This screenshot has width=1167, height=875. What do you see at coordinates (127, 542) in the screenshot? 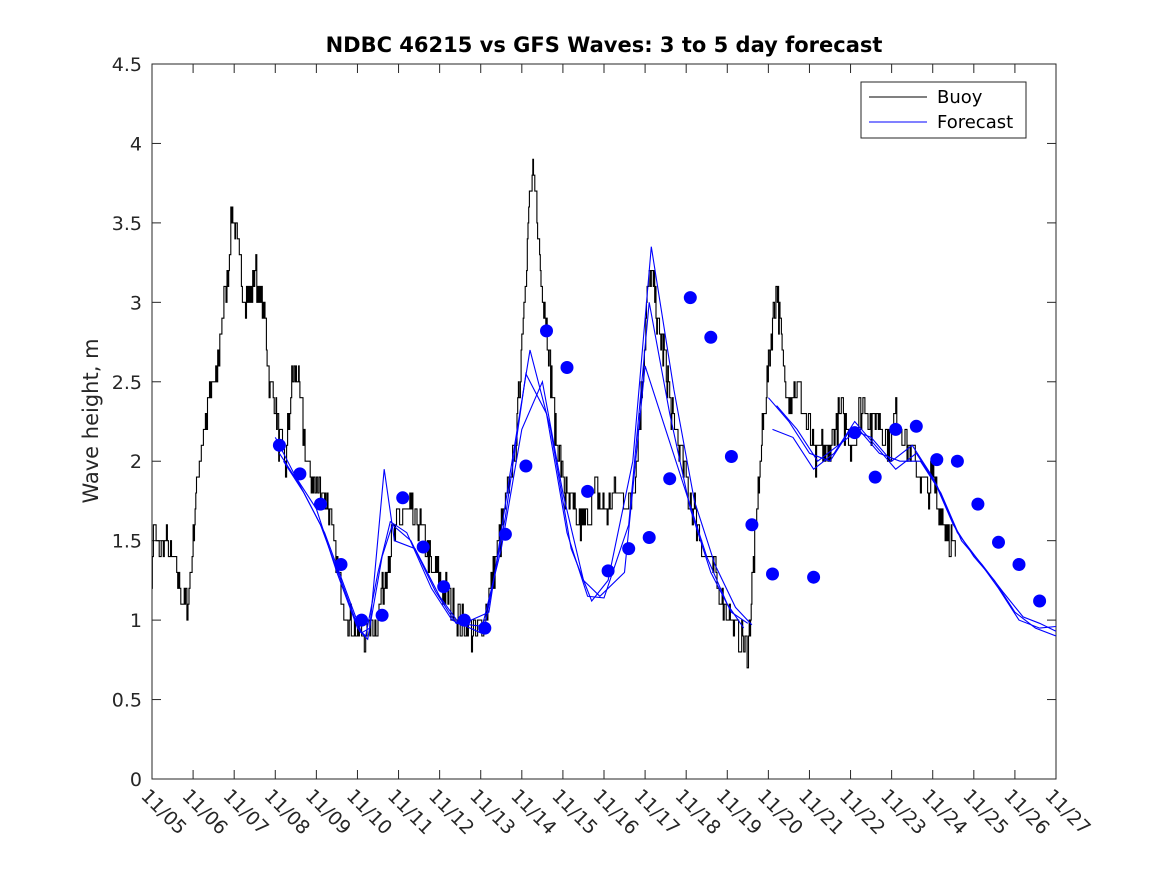
I see `y-tick-label: 1.5` at bounding box center [127, 542].